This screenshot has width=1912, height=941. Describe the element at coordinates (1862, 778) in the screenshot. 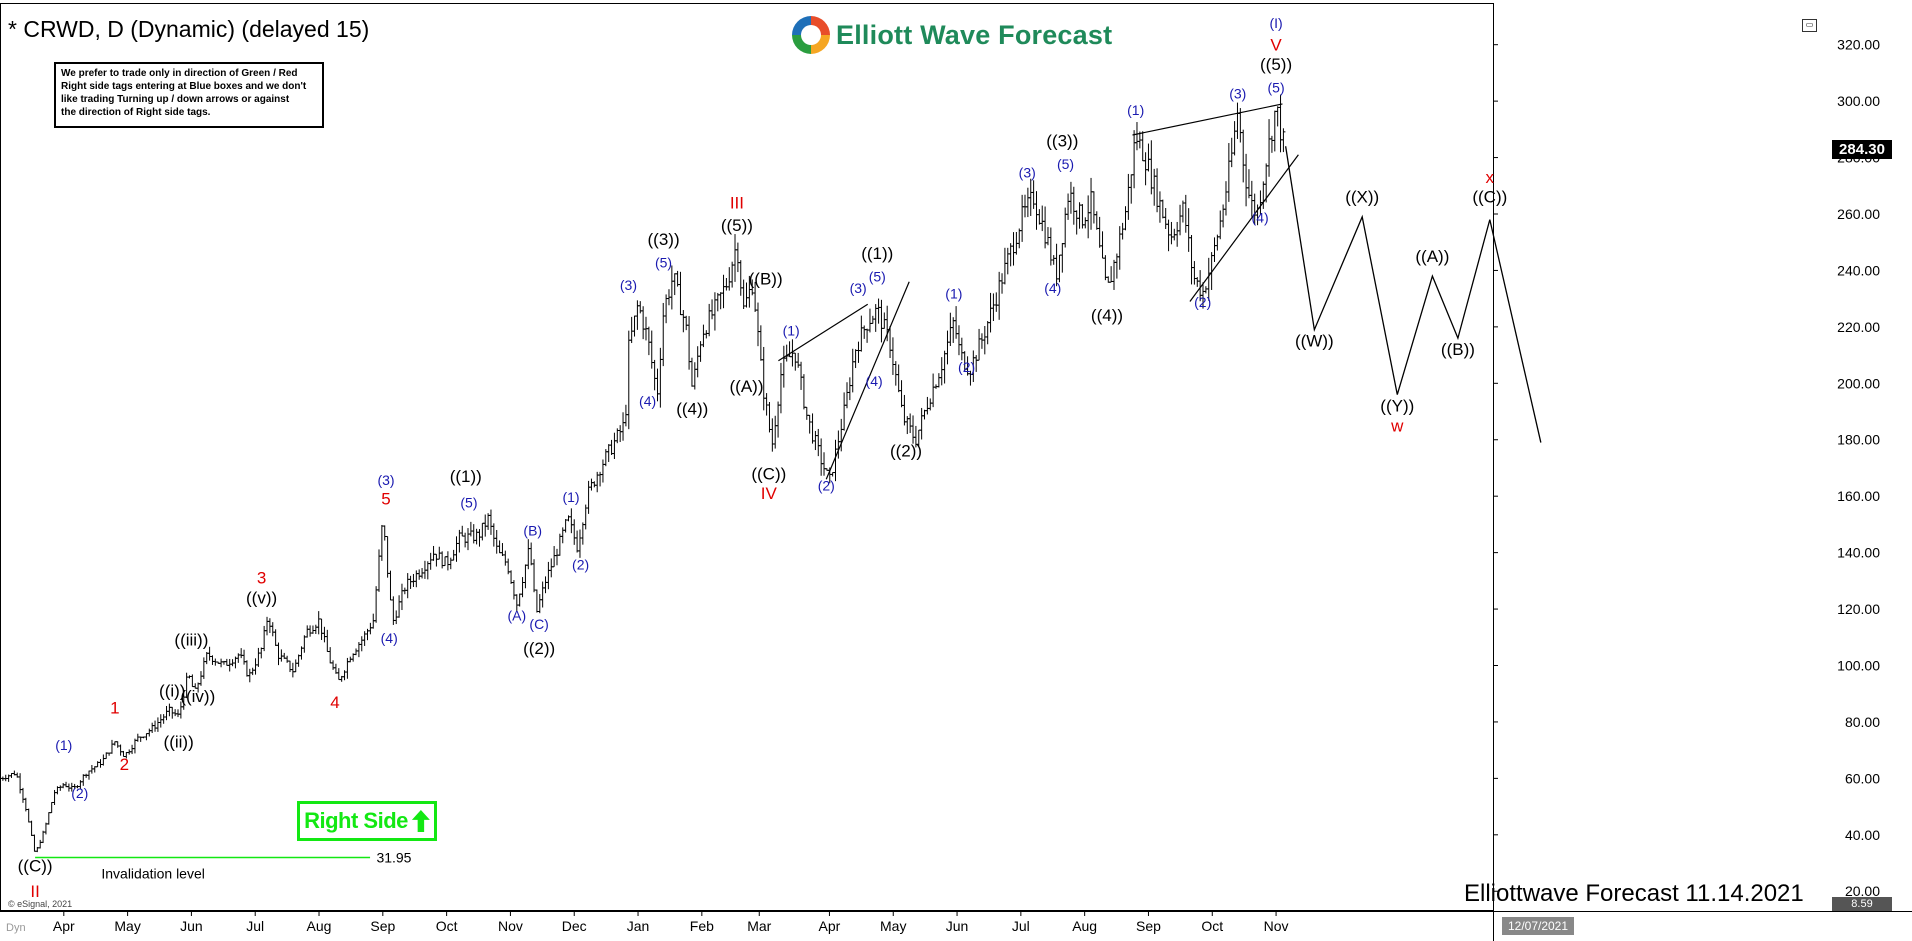

I see `y-tick-label: 60.00` at that location.